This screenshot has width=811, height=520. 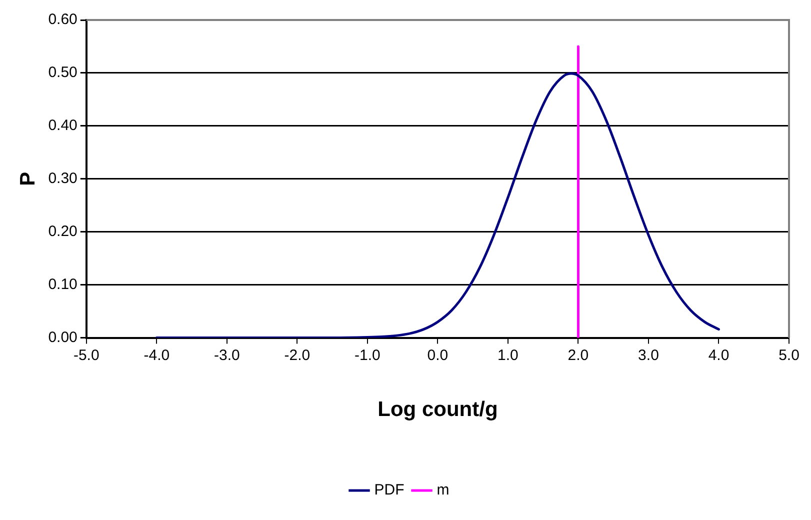 What do you see at coordinates (227, 355) in the screenshot?
I see `x-tick-label: -3.0` at bounding box center [227, 355].